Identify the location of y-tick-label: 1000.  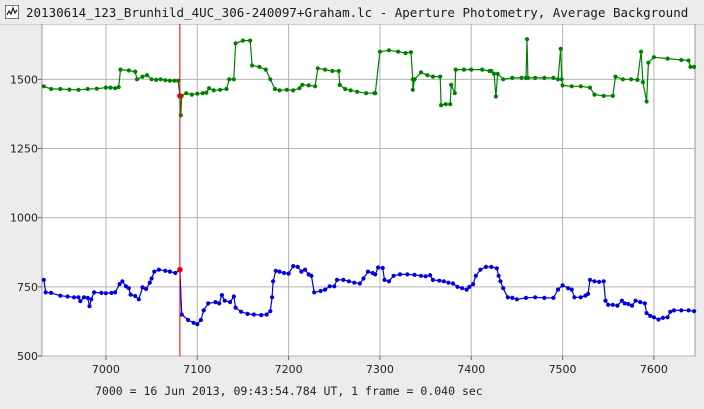
(24, 218).